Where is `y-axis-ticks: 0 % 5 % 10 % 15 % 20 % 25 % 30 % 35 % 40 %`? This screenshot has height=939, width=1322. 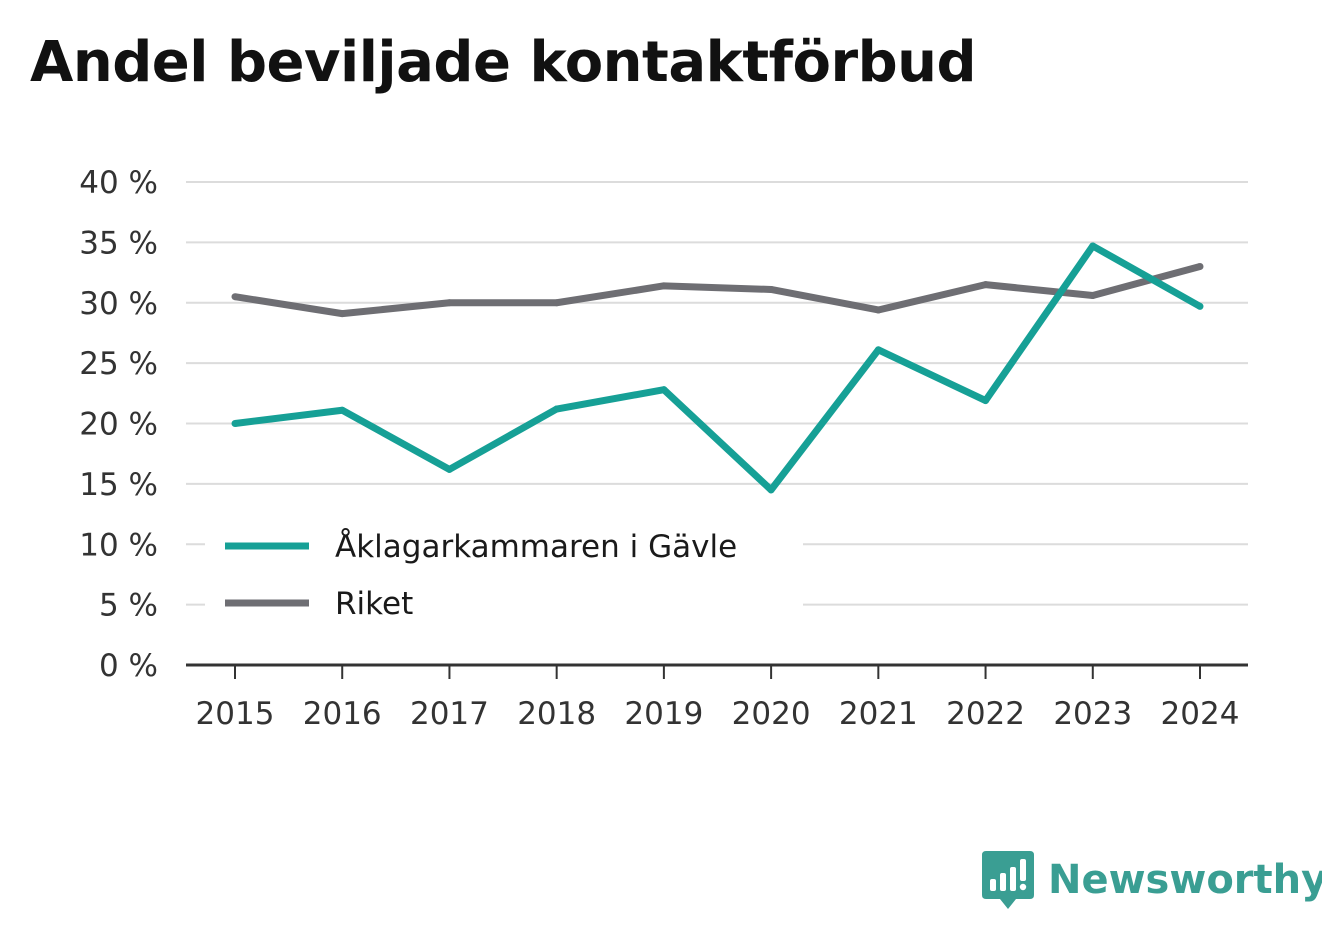 y-axis-ticks: 0 % 5 % 10 % 15 % 20 % 25 % 30 % 35 % 40 % is located at coordinates (118, 424).